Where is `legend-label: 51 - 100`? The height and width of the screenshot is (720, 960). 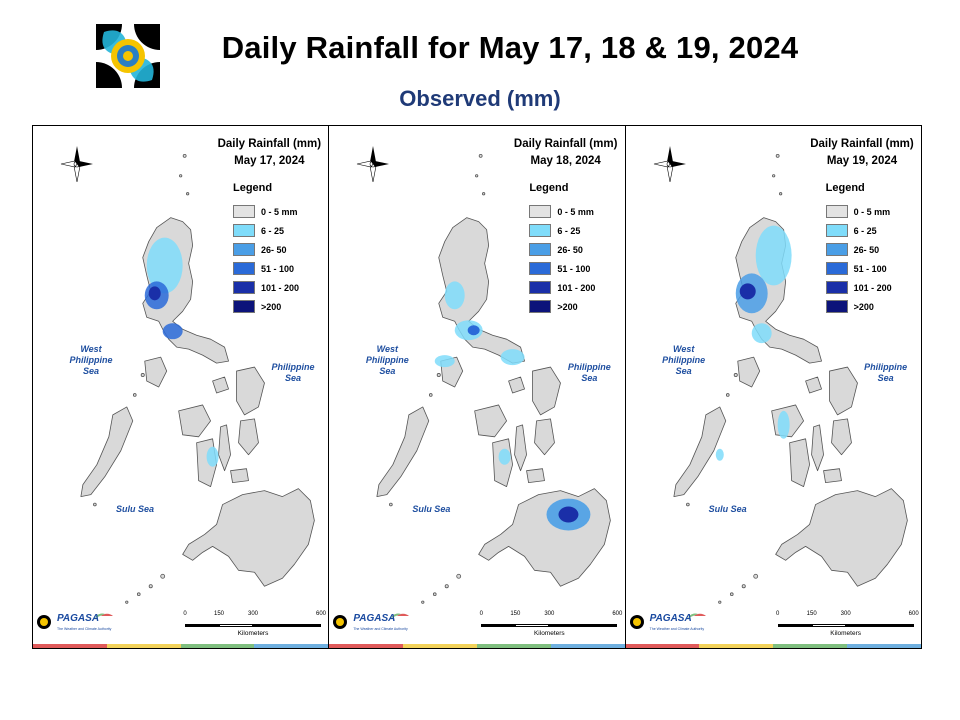 legend-label: 51 - 100 is located at coordinates (870, 268).